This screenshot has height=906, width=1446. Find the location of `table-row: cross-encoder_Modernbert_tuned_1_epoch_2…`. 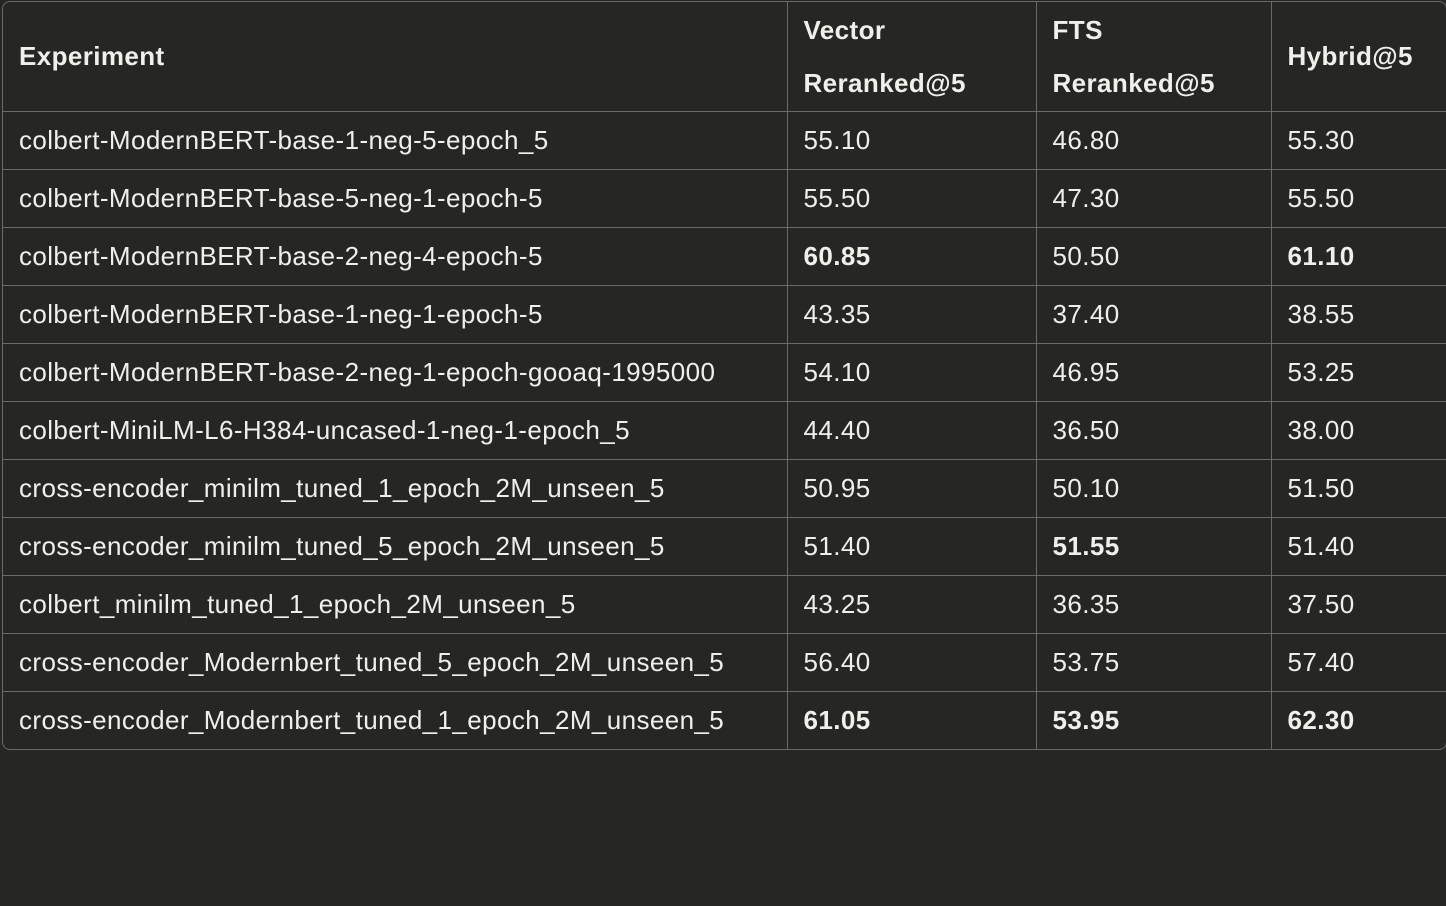

table-row: cross-encoder_Modernbert_tuned_1_epoch_2… is located at coordinates (724, 720).